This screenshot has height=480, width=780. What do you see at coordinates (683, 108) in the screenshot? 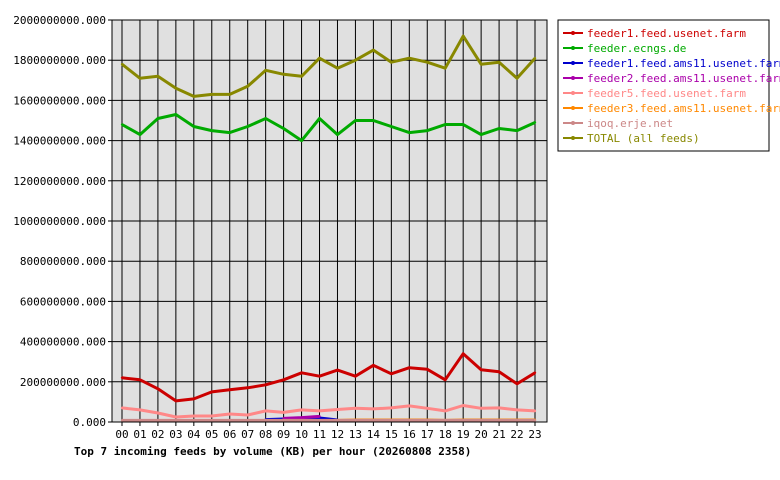
I see `legend-label: feeder3.feed.ams11.usenet.farm` at bounding box center [683, 108].